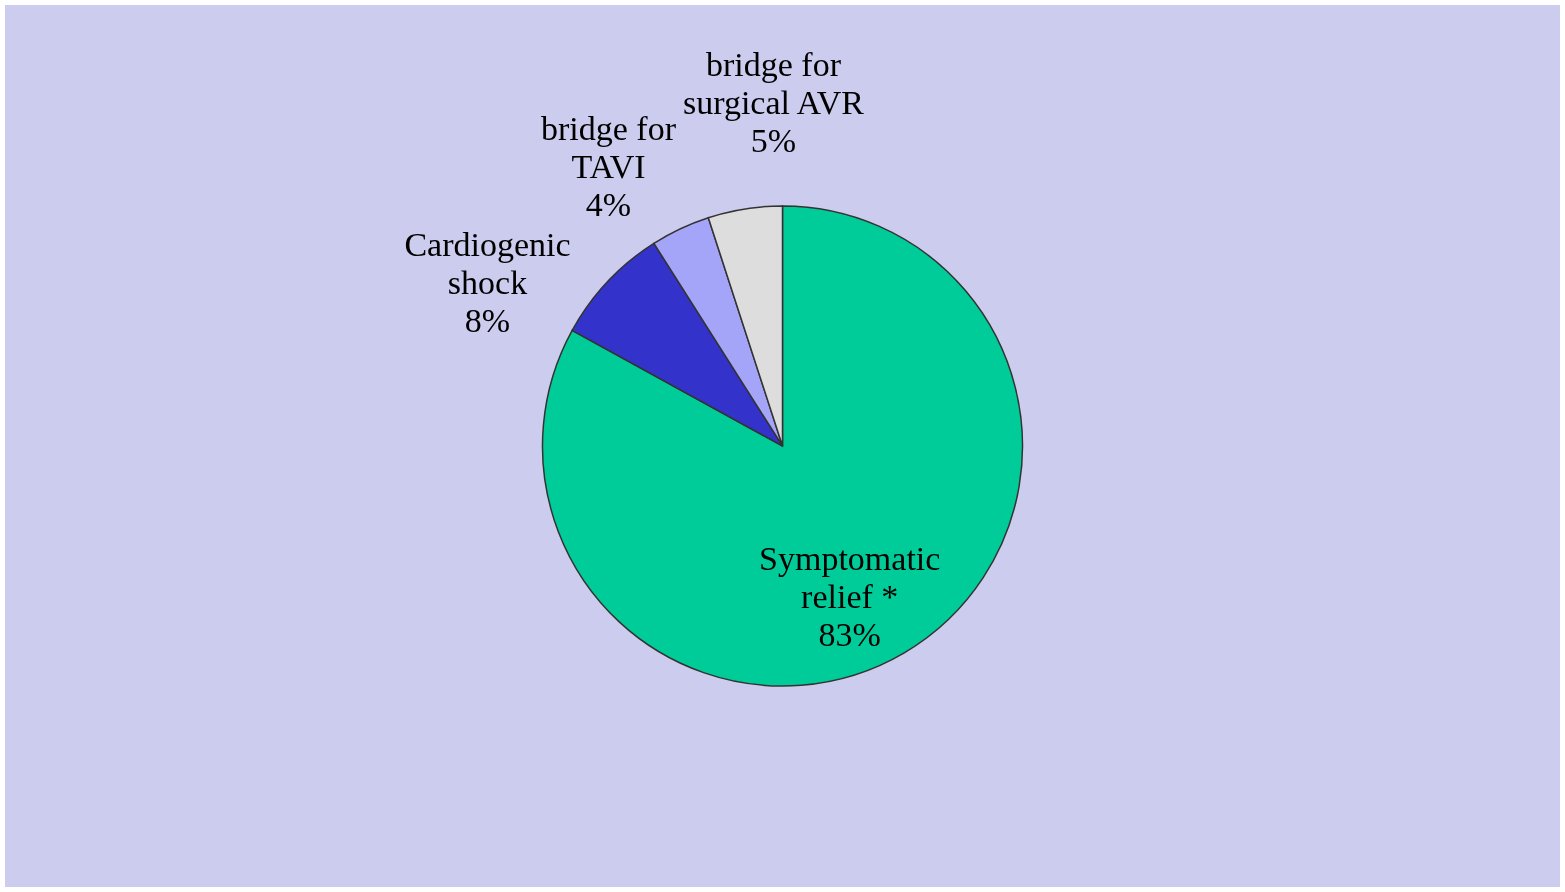 The height and width of the screenshot is (892, 1565). What do you see at coordinates (850, 577) in the screenshot?
I see `slice-label: Symptomatic relief *` at bounding box center [850, 577].